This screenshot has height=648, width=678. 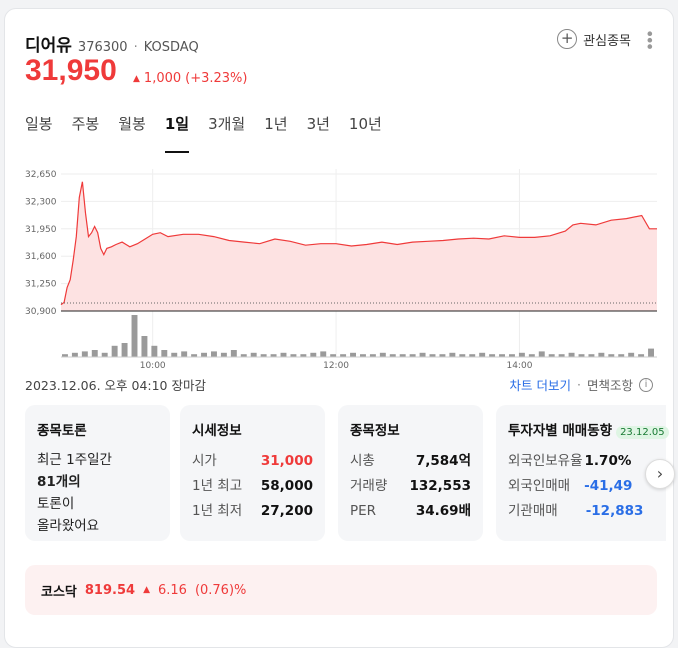 What do you see at coordinates (115, 385) in the screenshot?
I see `timestamp: 2023.12.06. 오후 04:10 장마감` at bounding box center [115, 385].